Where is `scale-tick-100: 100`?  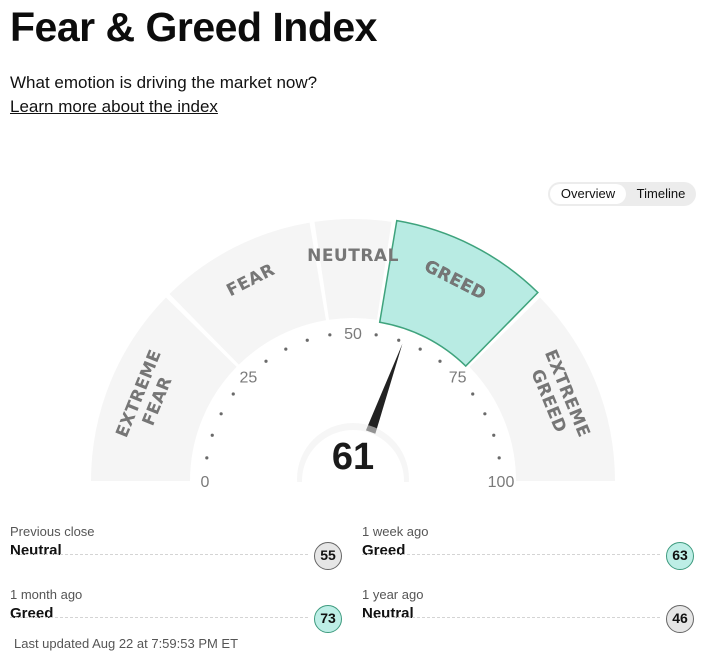
scale-tick-100: 100 is located at coordinates (501, 482).